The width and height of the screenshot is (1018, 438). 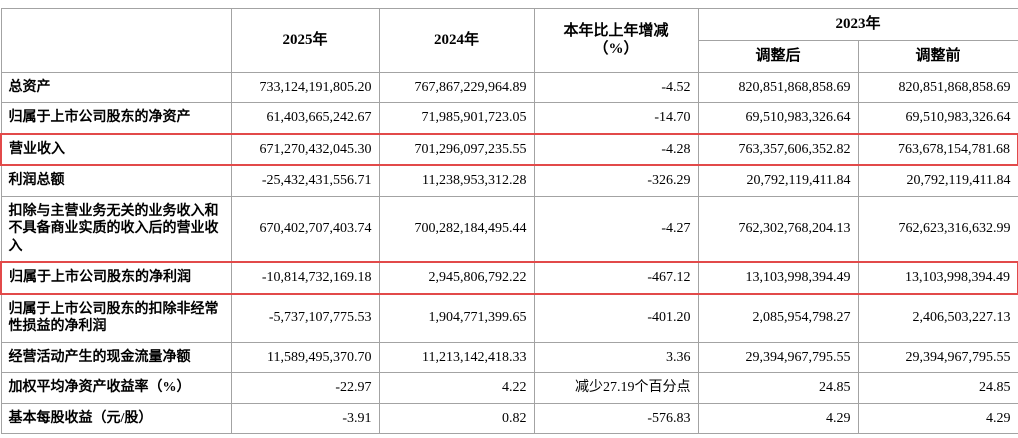 What do you see at coordinates (456, 388) in the screenshot?
I see `cell-2024: 4.22` at bounding box center [456, 388].